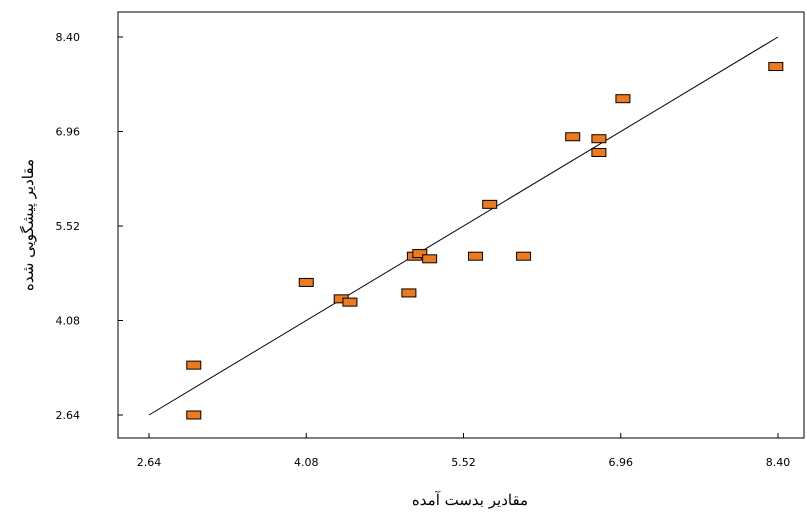  I want to click on y-tick-label: 5.52, so click(68, 226).